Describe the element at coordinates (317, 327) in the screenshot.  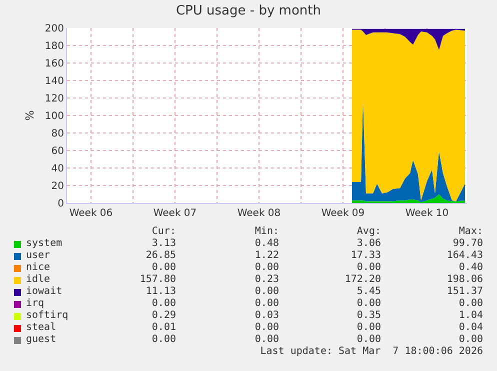
I see `text: 0.01 0.00 0.00 0.04` at that location.